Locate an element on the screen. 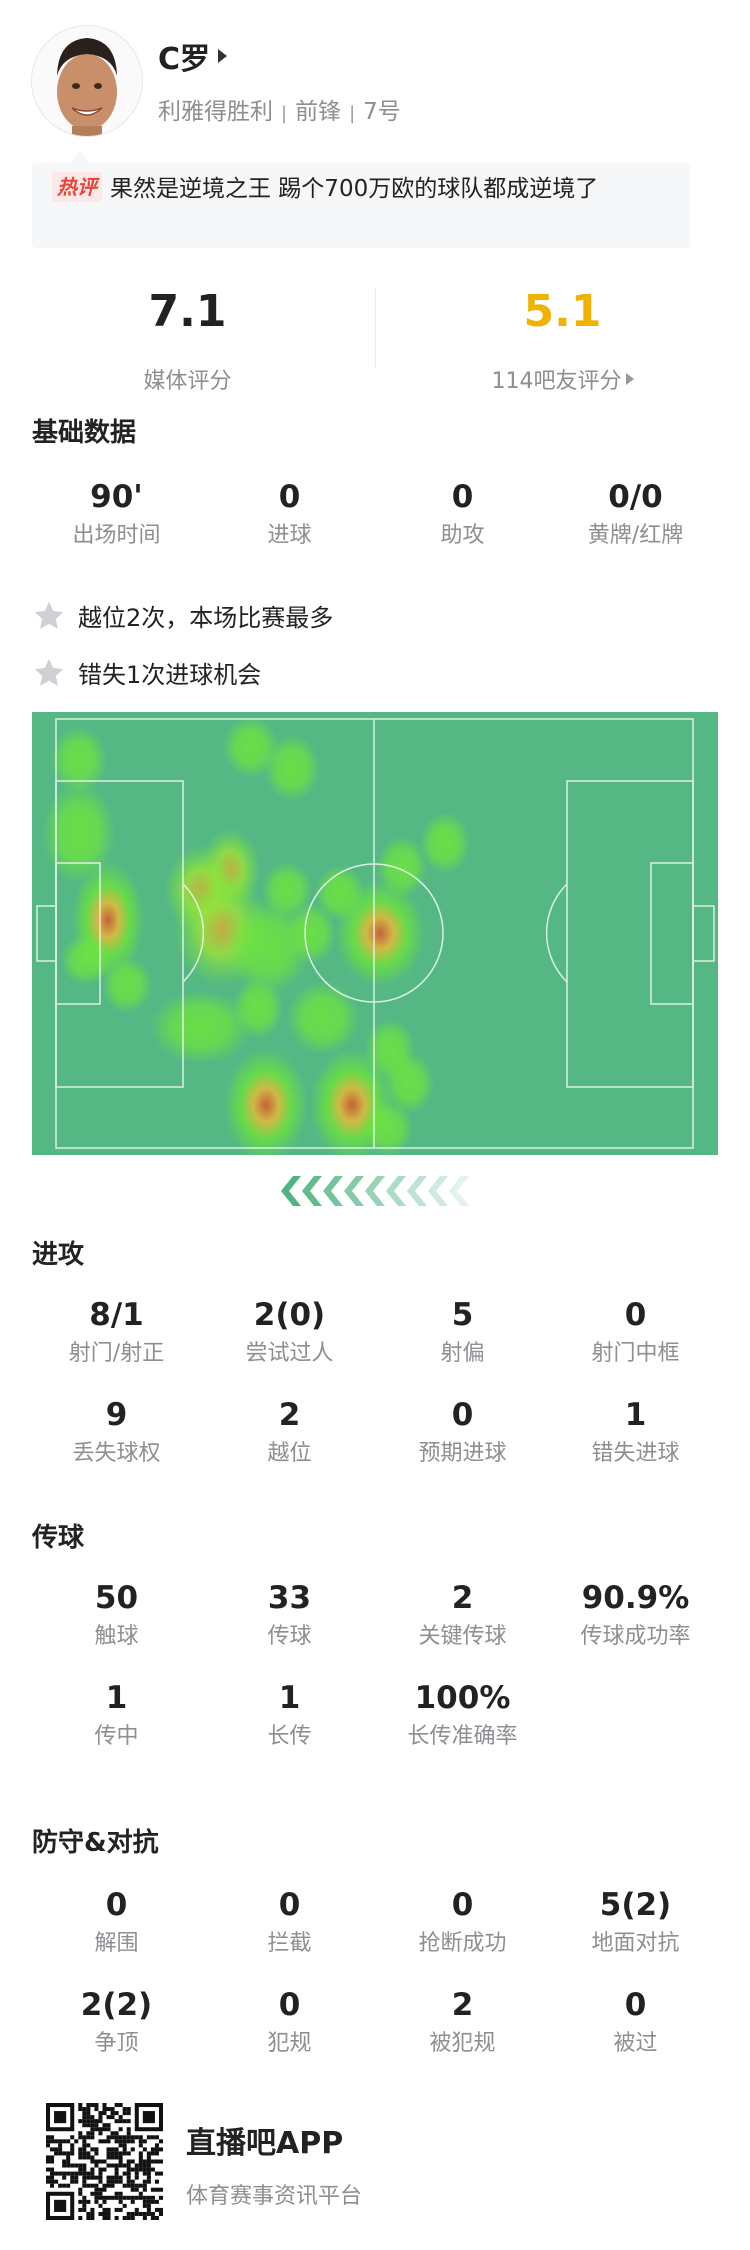  stat-value: 90' is located at coordinates (116, 497).